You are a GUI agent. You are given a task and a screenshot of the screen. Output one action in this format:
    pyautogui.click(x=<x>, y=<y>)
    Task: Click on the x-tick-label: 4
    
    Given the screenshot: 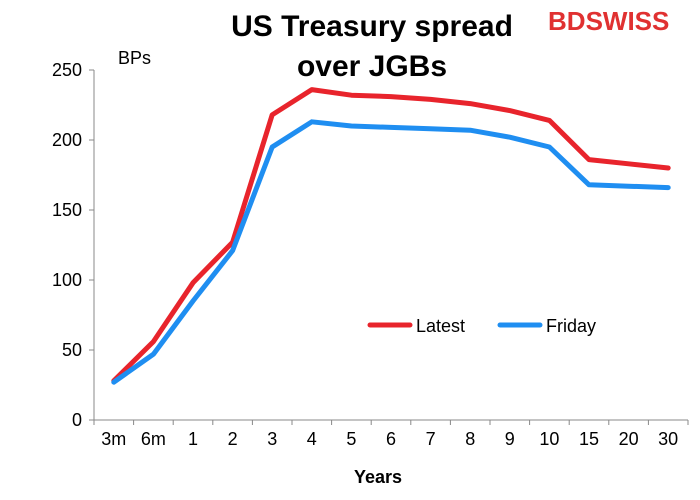 What is the action you would take?
    pyautogui.click(x=312, y=439)
    